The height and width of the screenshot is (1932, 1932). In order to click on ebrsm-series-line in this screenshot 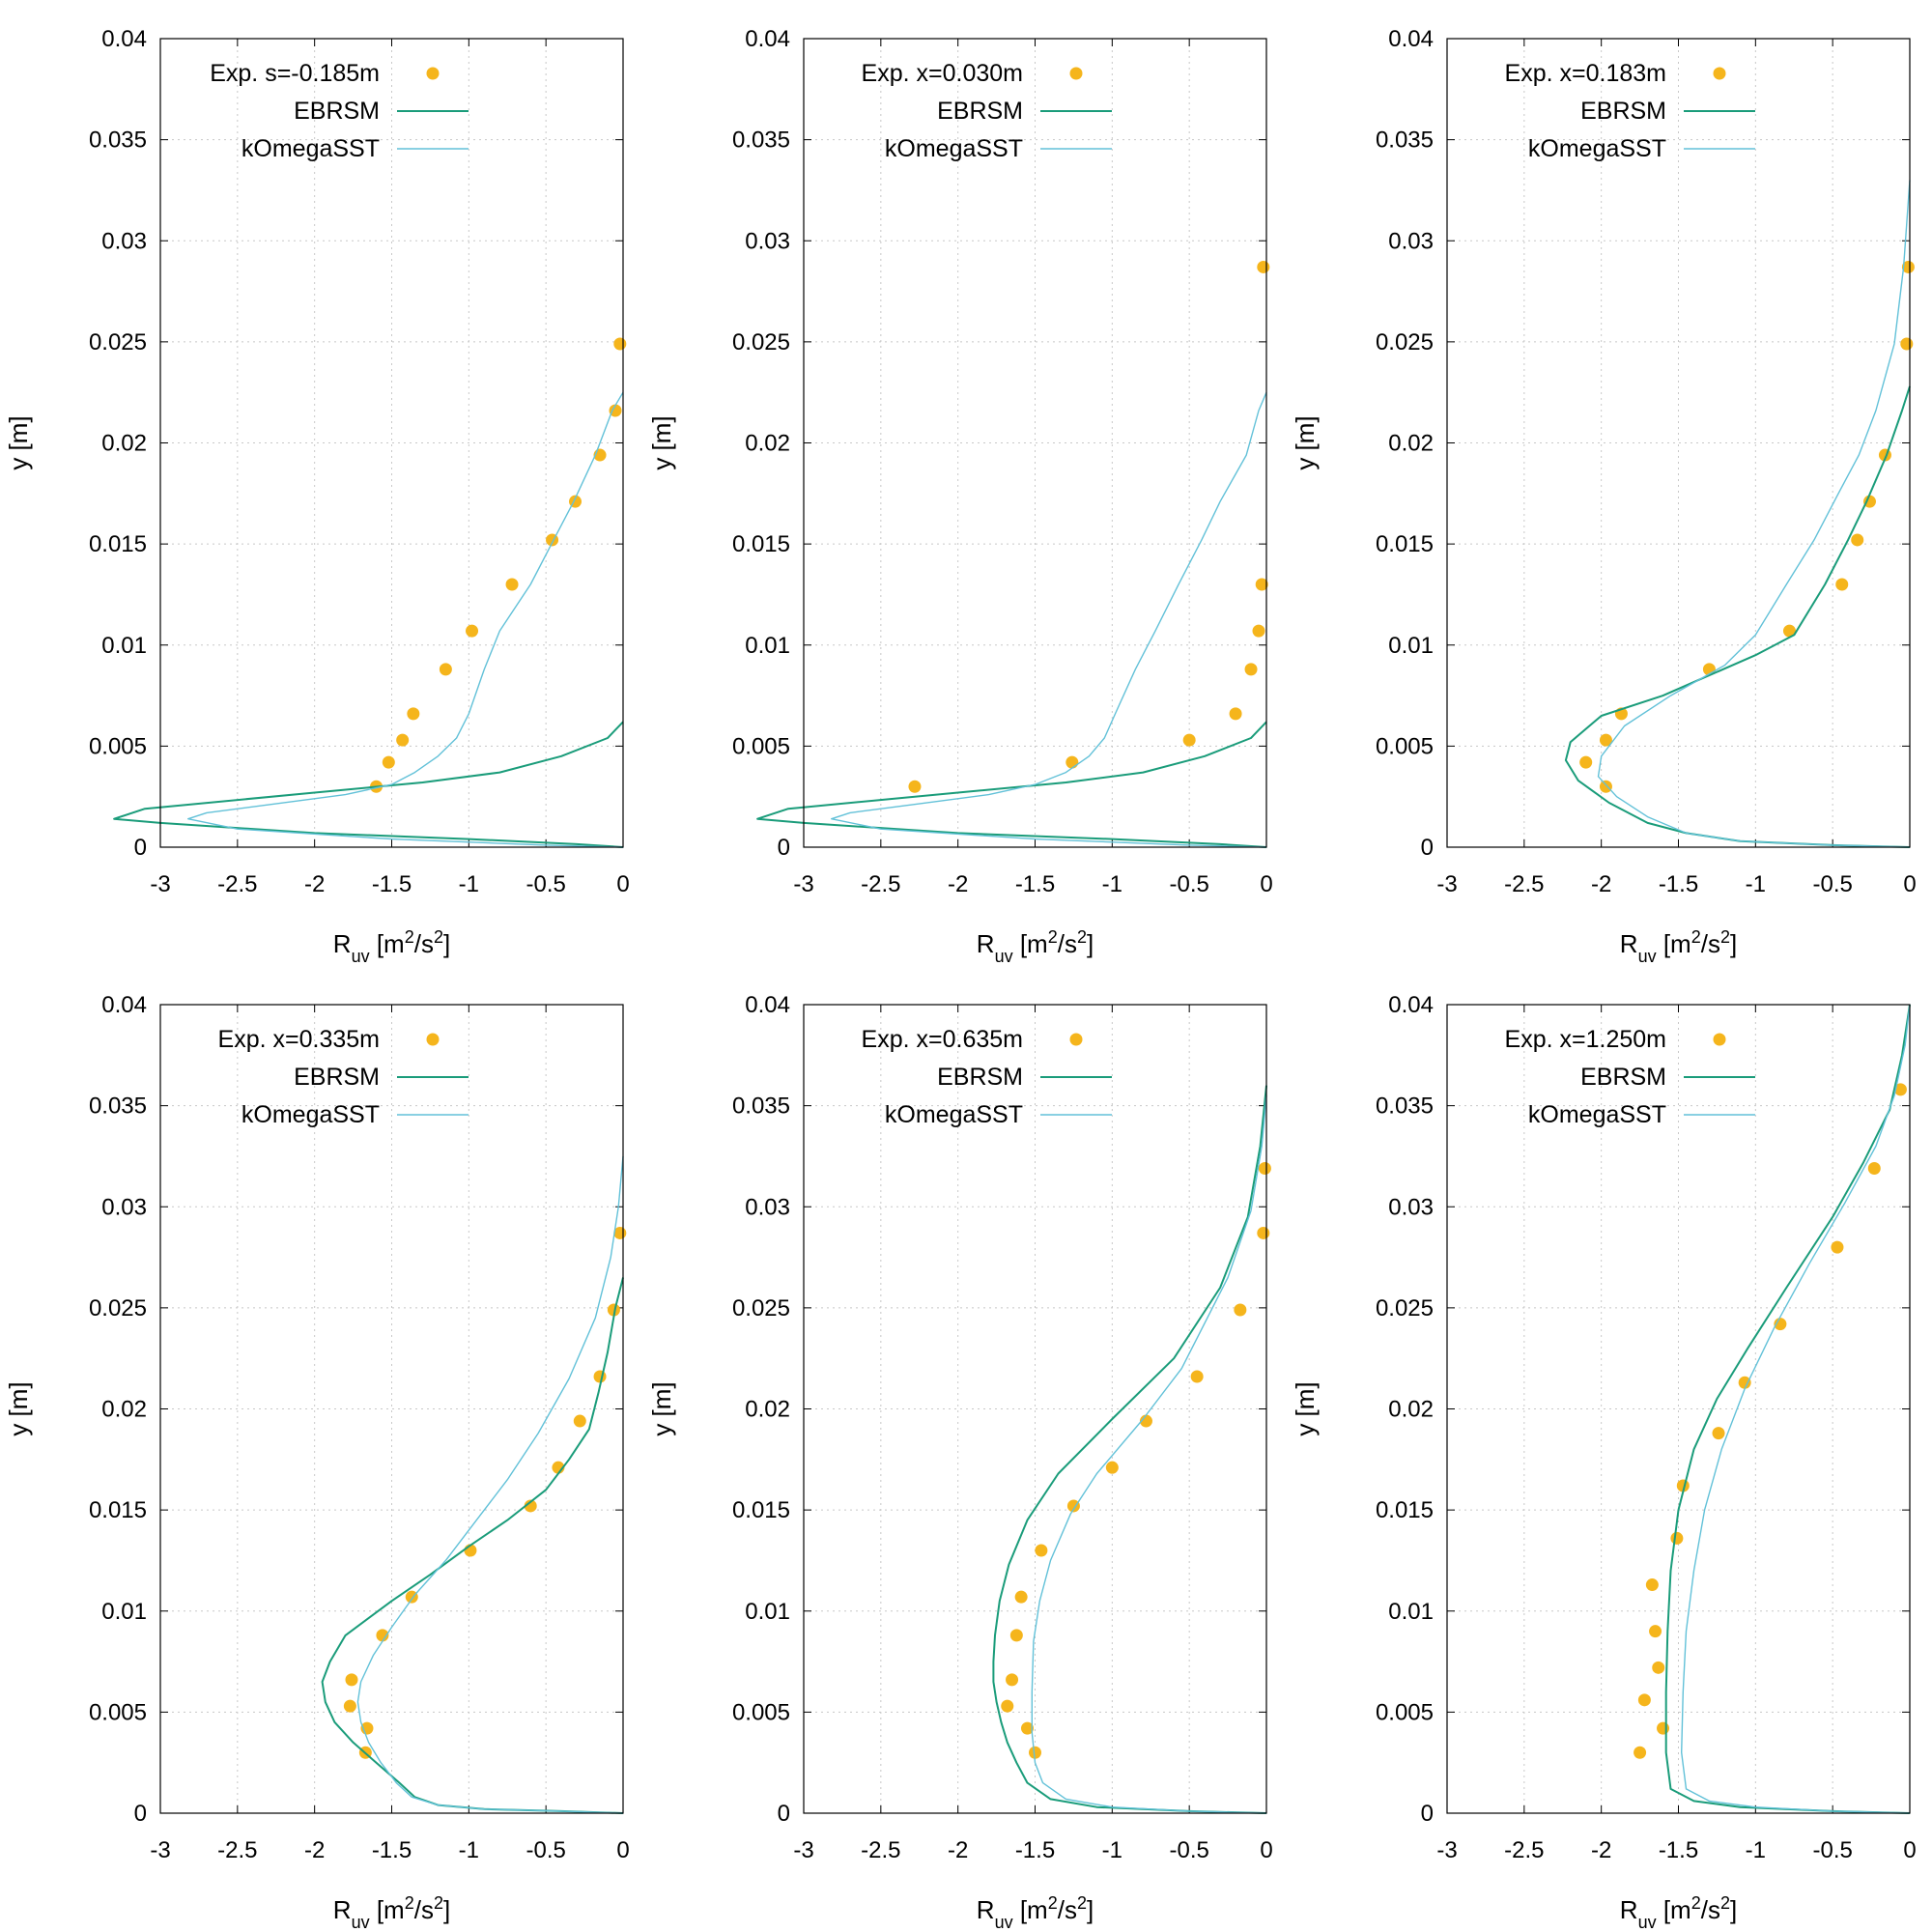, I will do `click(1737, 616)`.